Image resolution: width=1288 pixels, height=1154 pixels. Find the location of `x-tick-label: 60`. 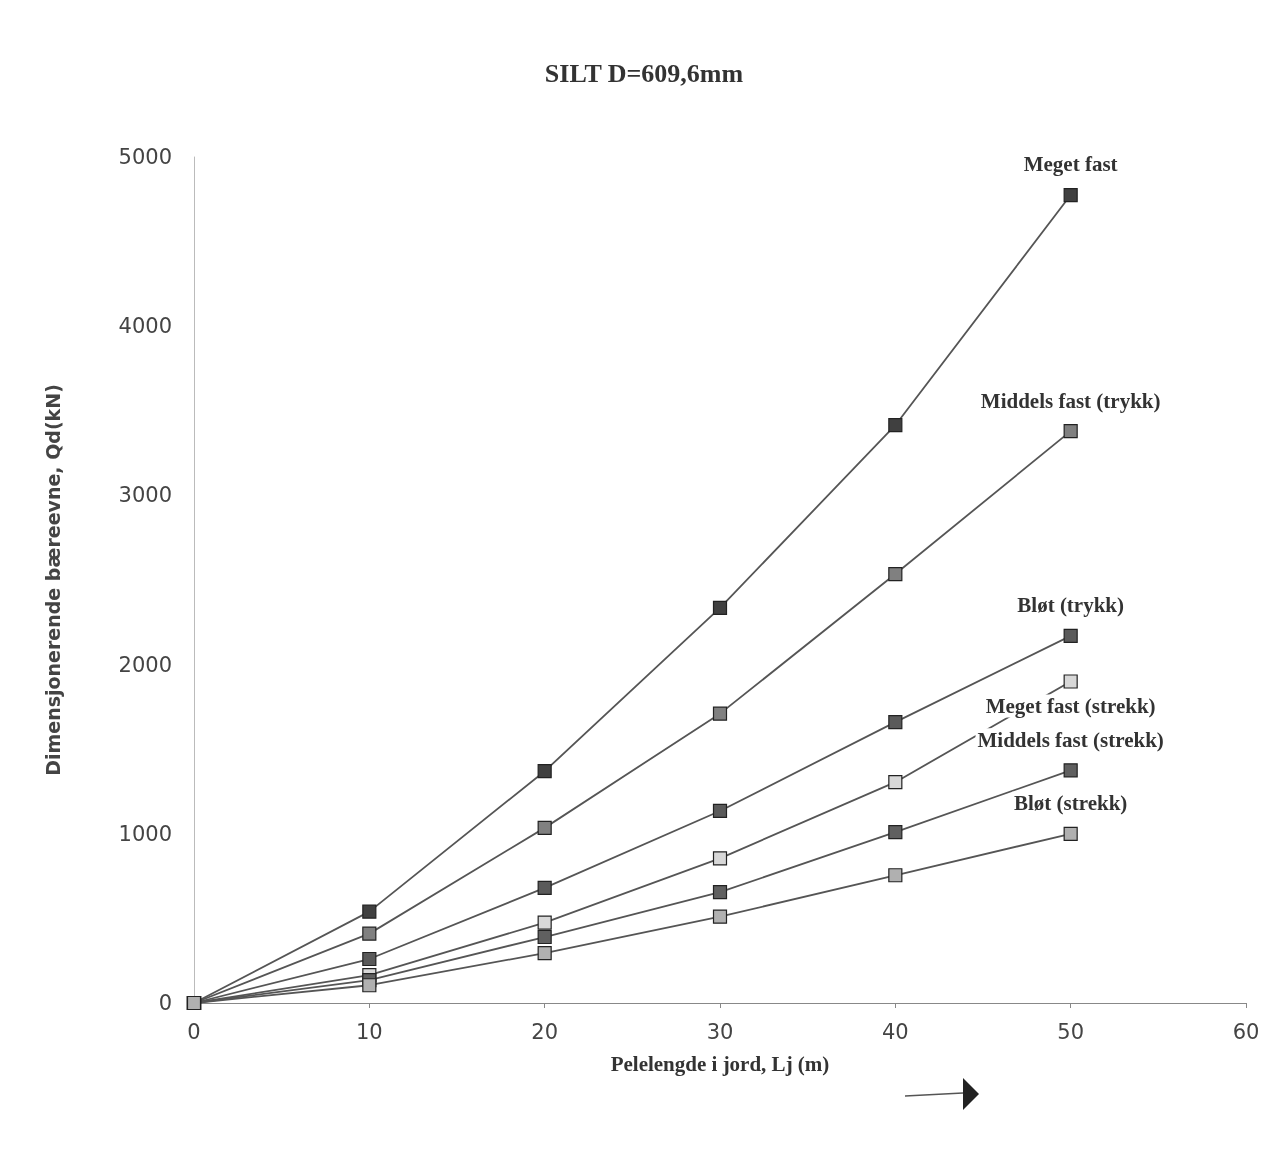

x-tick-label: 60 is located at coordinates (1246, 1031).